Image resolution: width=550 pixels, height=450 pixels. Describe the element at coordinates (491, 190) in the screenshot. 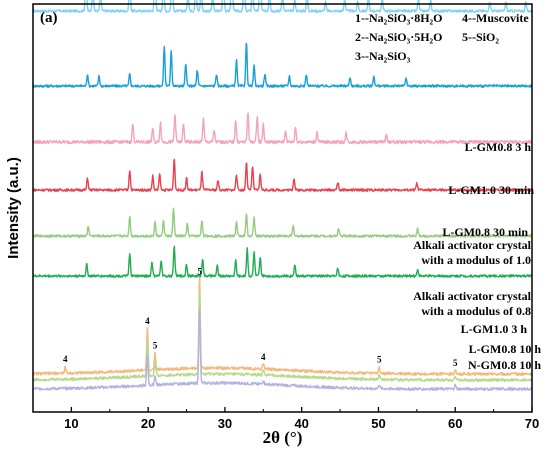

I see `series-label-5: L-GM1.0 30 min` at that location.